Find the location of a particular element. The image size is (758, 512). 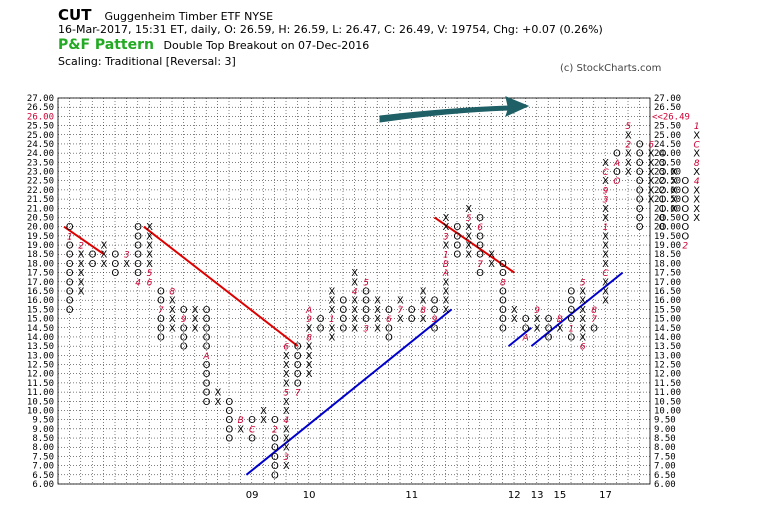

y-tick-label: 19.00 is located at coordinates (667, 246).